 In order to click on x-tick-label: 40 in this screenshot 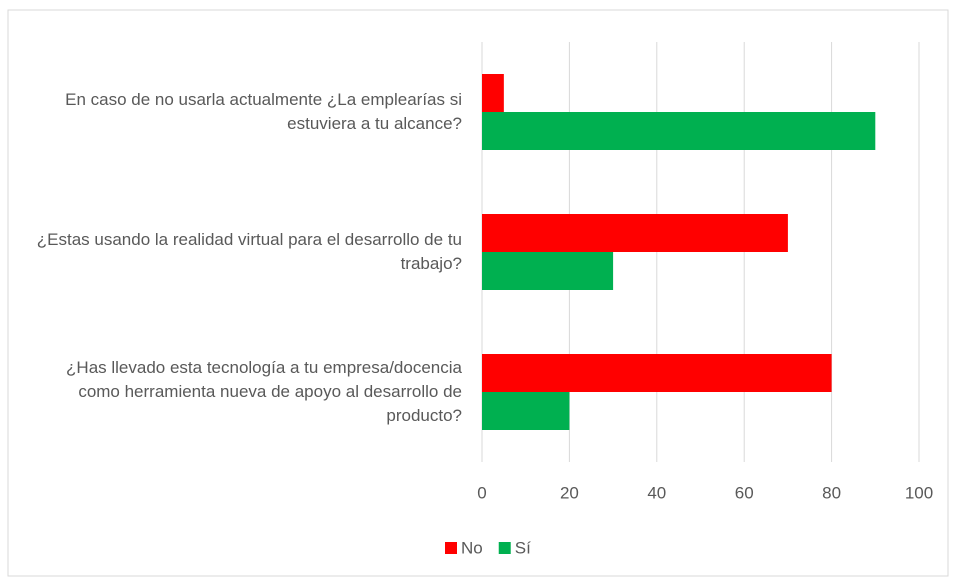, I will do `click(656, 492)`.